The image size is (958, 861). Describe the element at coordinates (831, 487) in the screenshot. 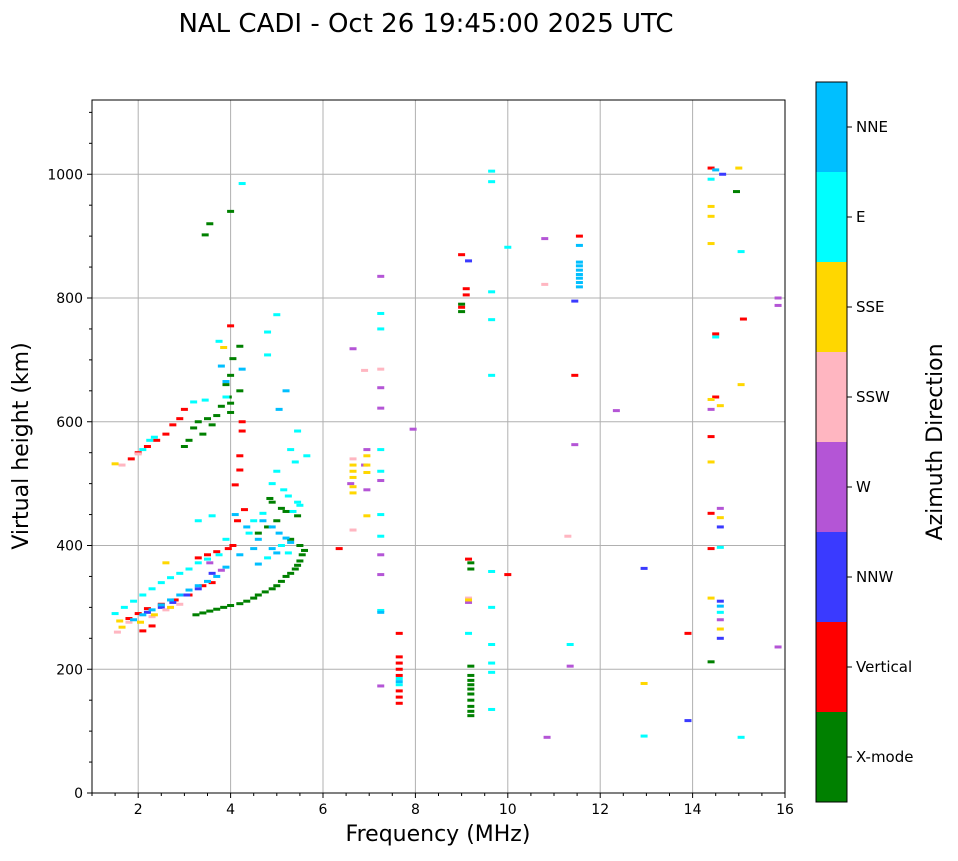

I see `colorbar-segment` at that location.